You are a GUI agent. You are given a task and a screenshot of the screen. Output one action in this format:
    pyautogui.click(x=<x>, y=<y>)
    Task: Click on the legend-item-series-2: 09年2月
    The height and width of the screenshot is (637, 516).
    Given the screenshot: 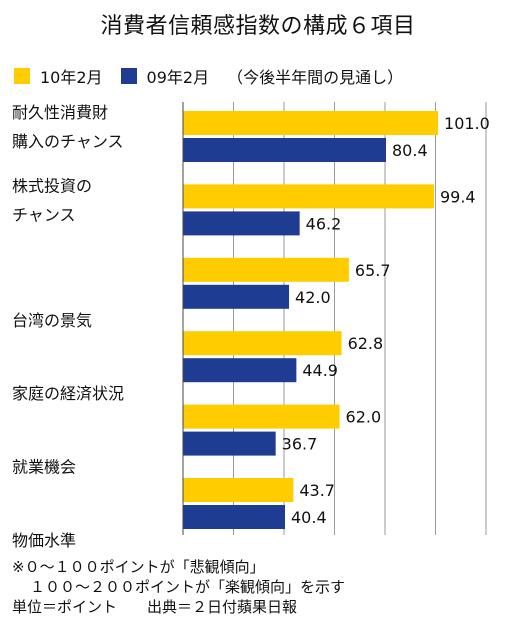 What is the action you would take?
    pyautogui.click(x=165, y=76)
    